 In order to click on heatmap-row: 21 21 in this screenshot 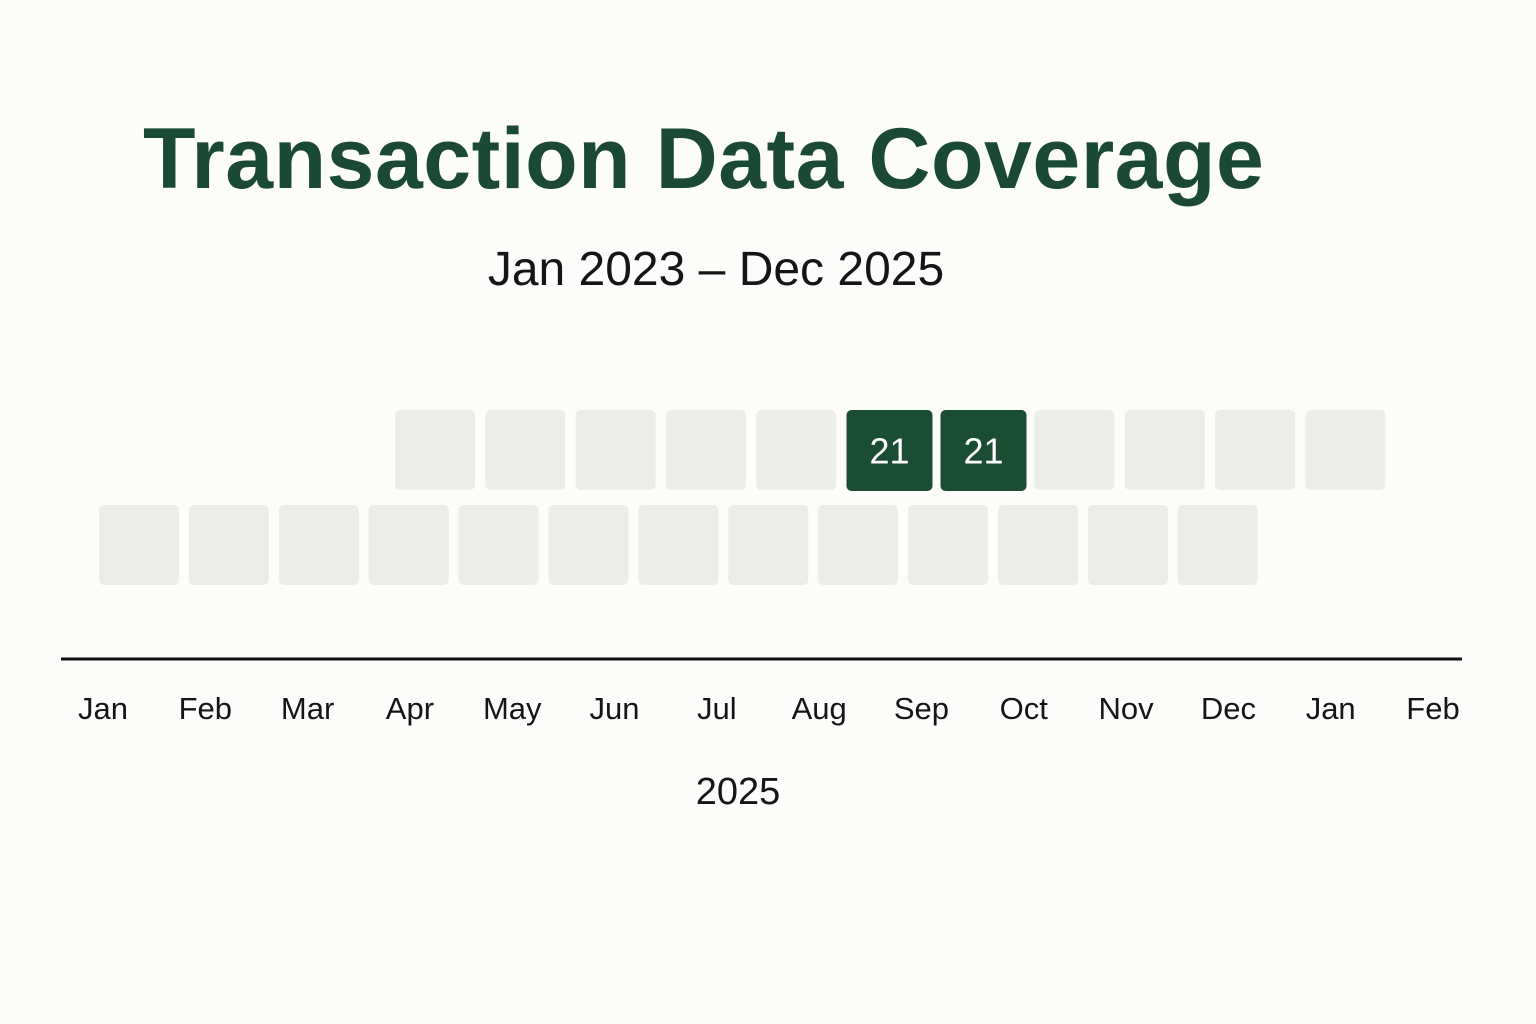, I will do `click(890, 450)`.